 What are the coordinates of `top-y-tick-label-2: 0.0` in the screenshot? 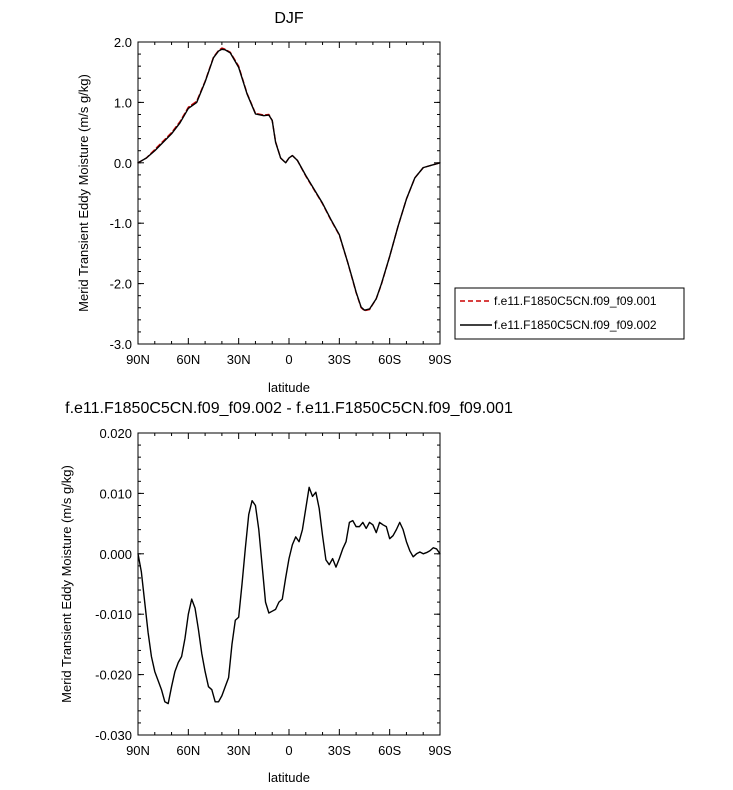 It's located at (123, 163).